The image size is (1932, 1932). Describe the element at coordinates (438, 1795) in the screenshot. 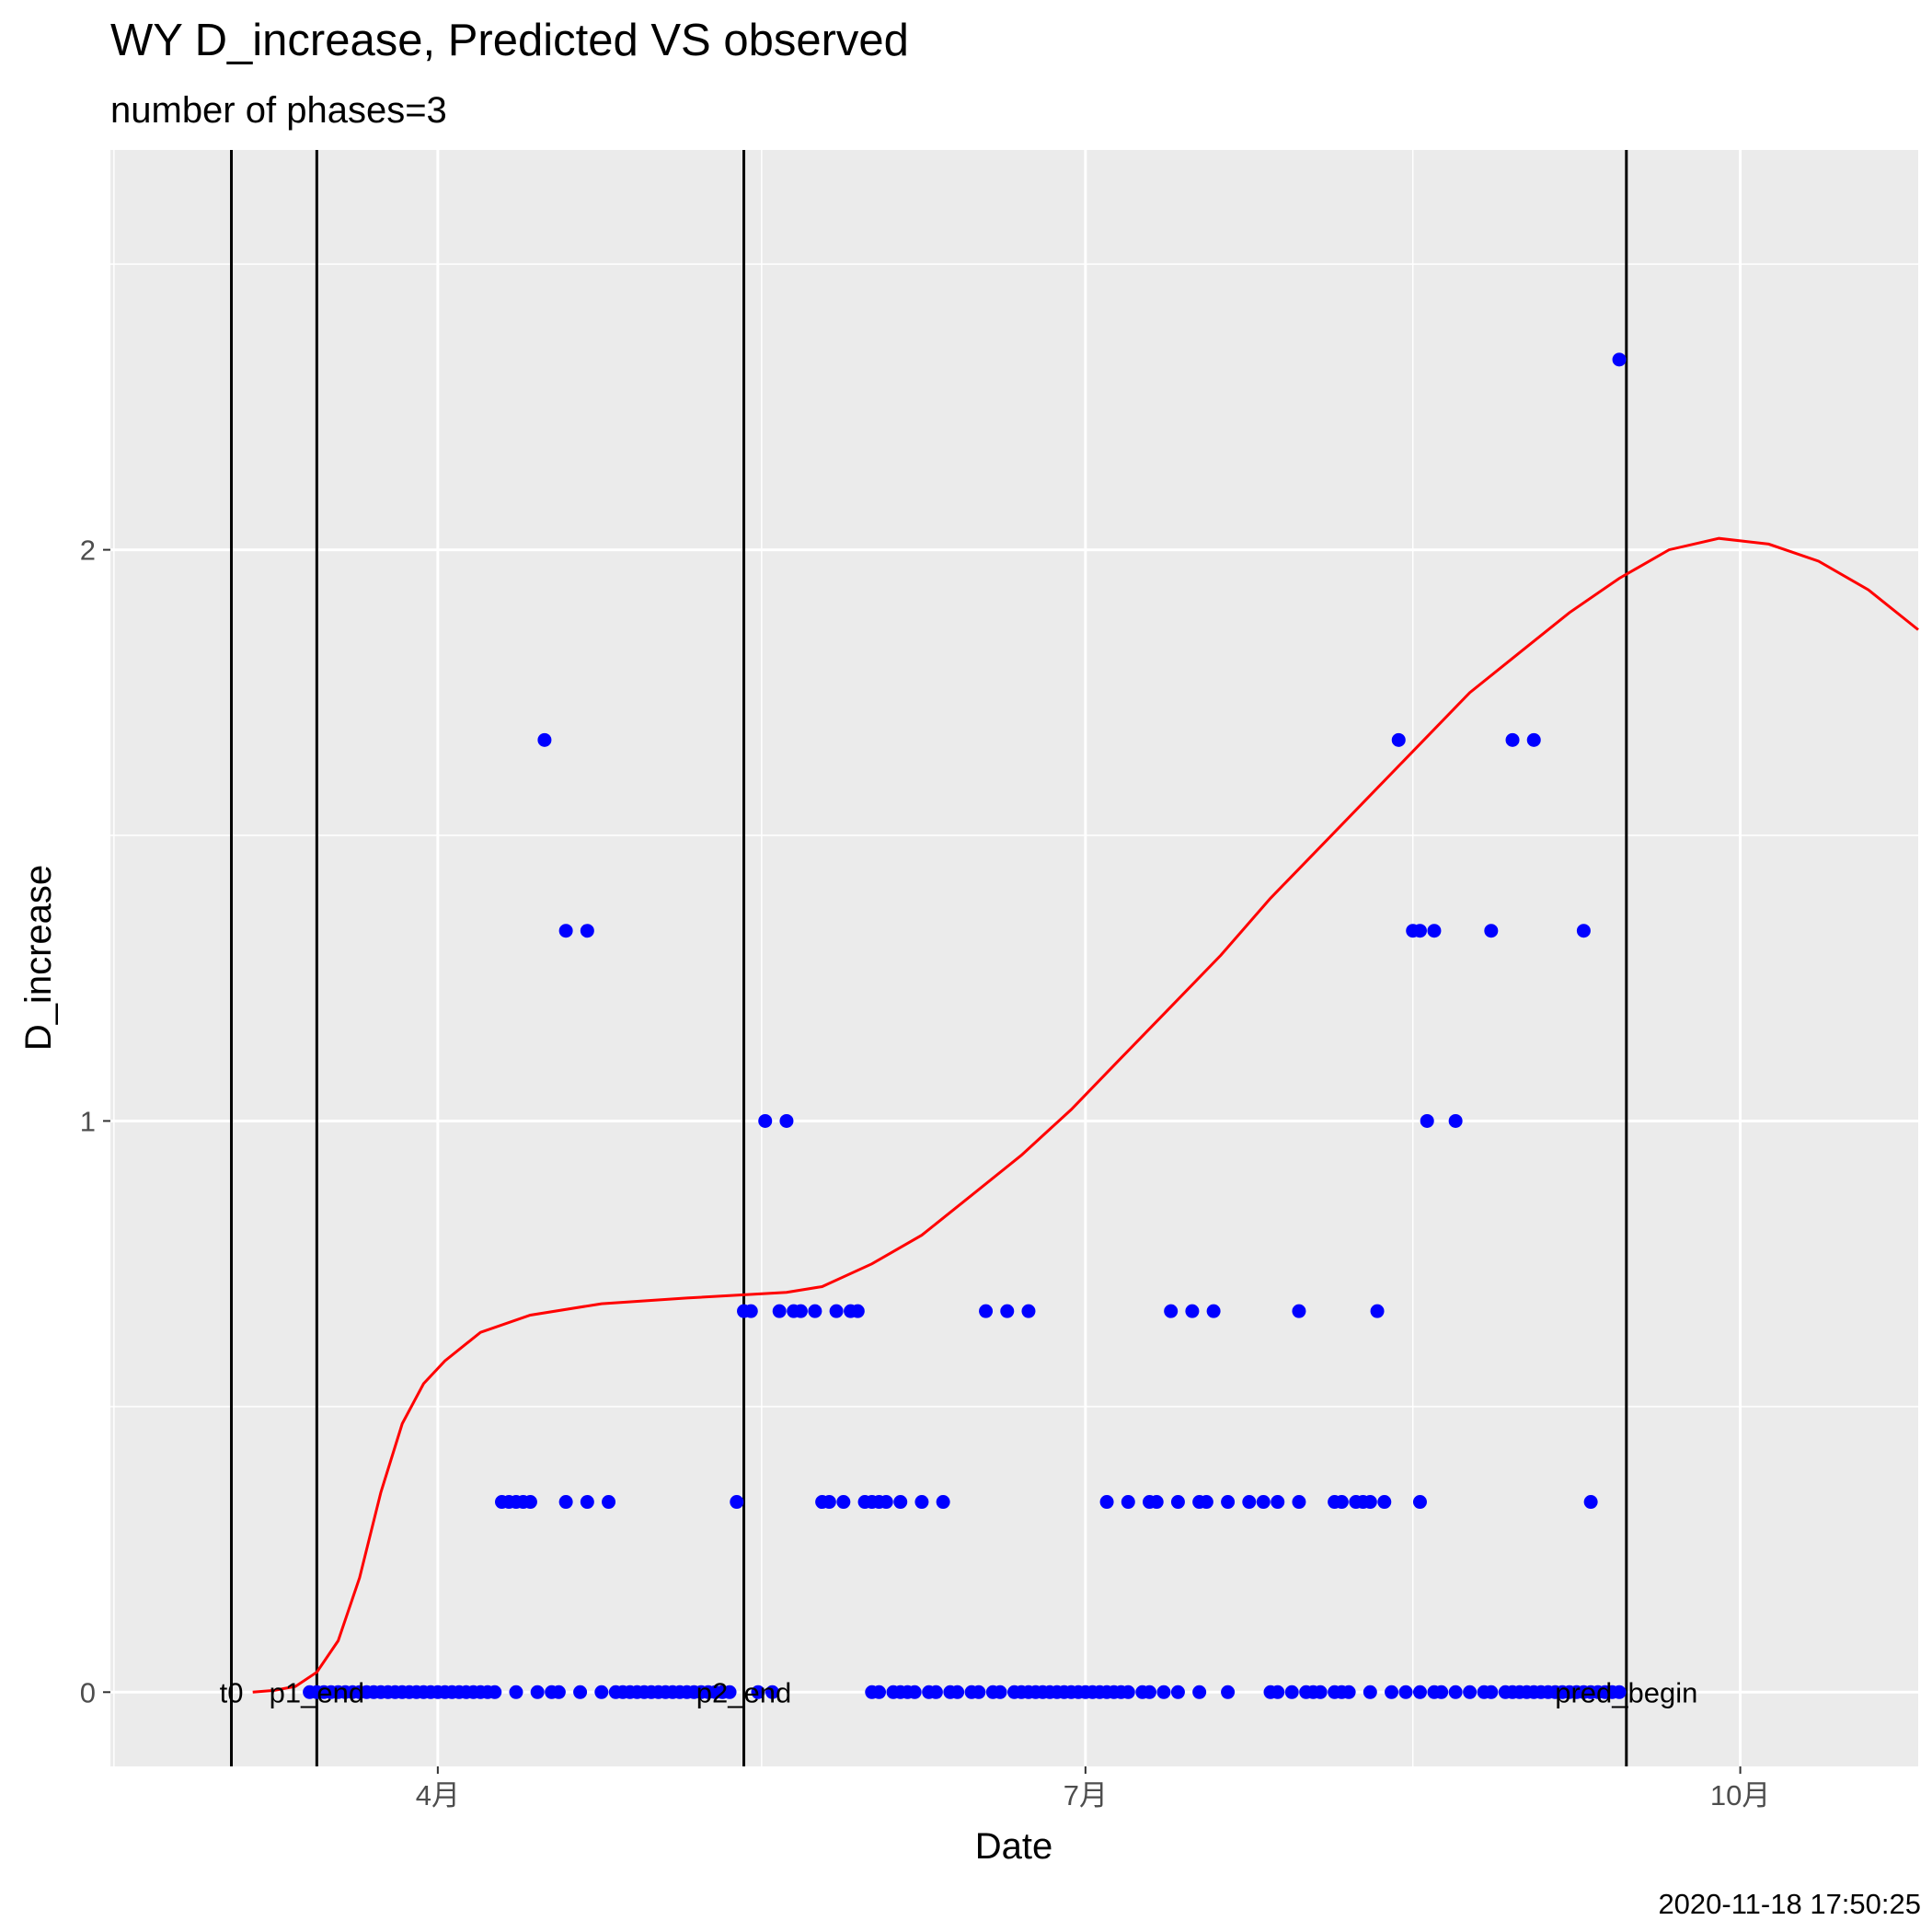

I see `x-tick-label: 4月` at that location.